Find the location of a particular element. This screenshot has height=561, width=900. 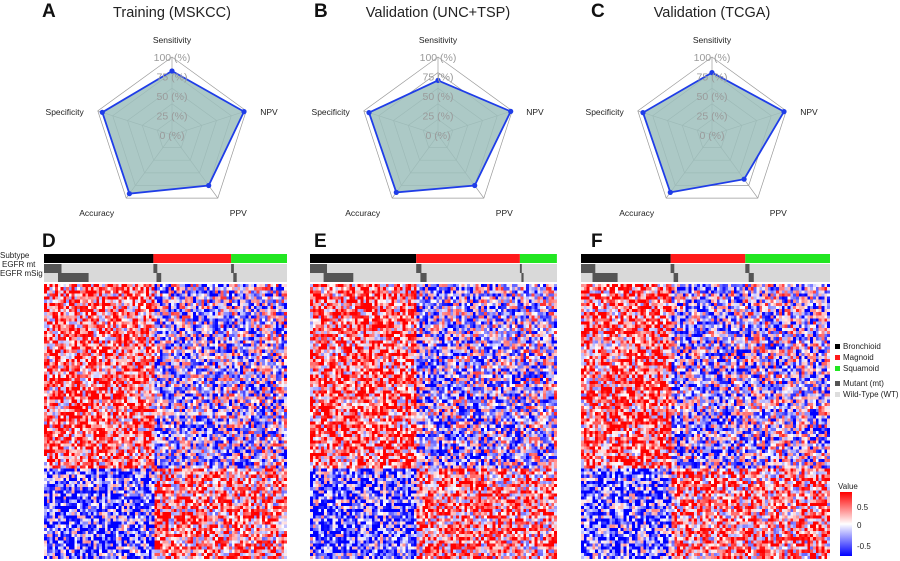

legend-label-magnoid: Magnoid is located at coordinates (858, 357).